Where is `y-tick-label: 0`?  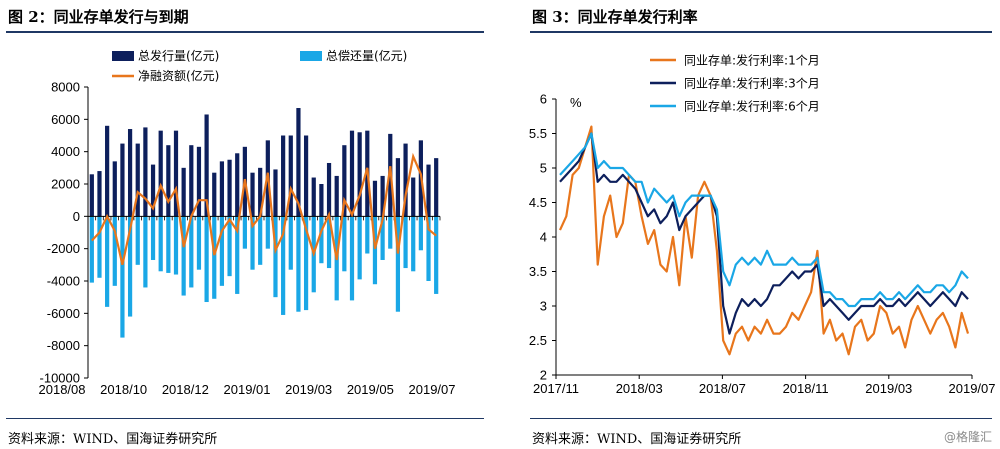 y-tick-label: 0 is located at coordinates (76, 216).